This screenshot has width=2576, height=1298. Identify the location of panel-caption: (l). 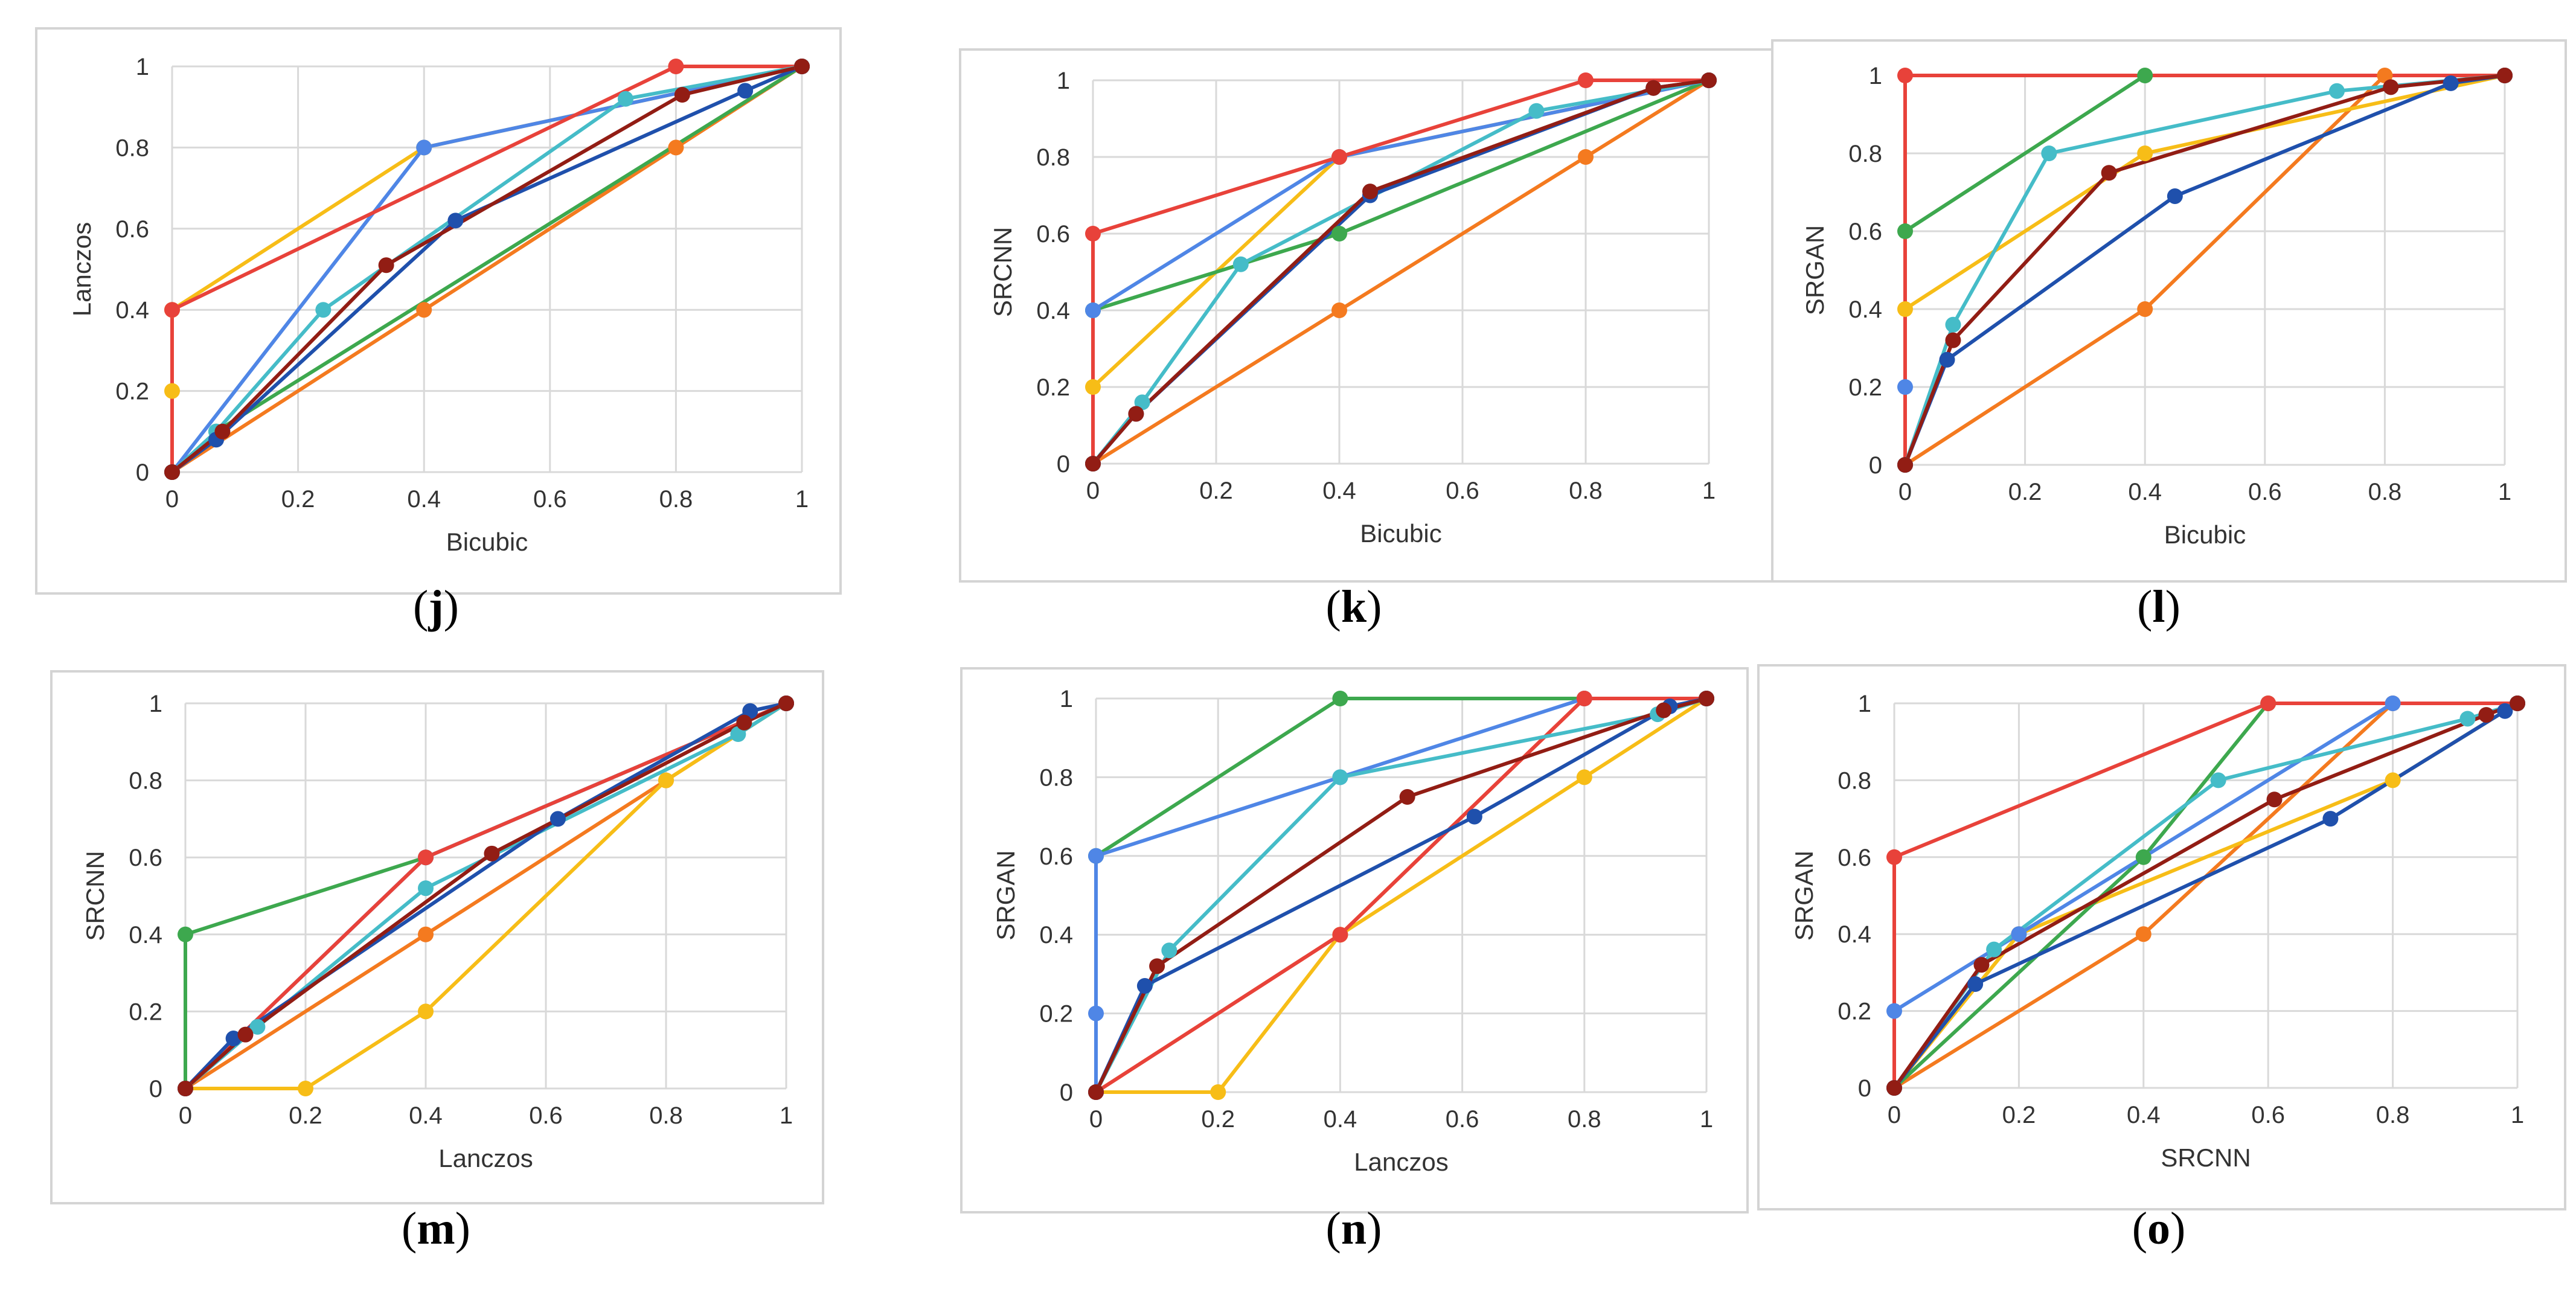
(2158, 607).